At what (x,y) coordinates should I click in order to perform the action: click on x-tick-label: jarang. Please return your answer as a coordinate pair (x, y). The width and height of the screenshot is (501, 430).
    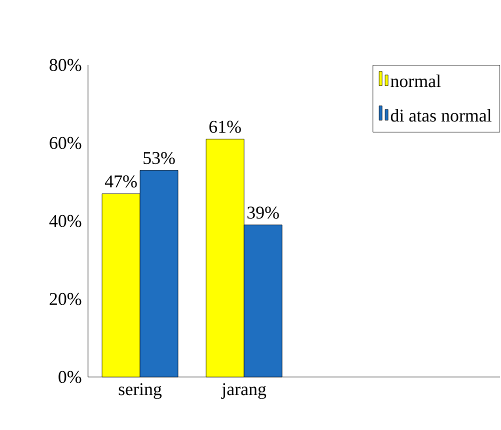
    Looking at the image, I should click on (243, 391).